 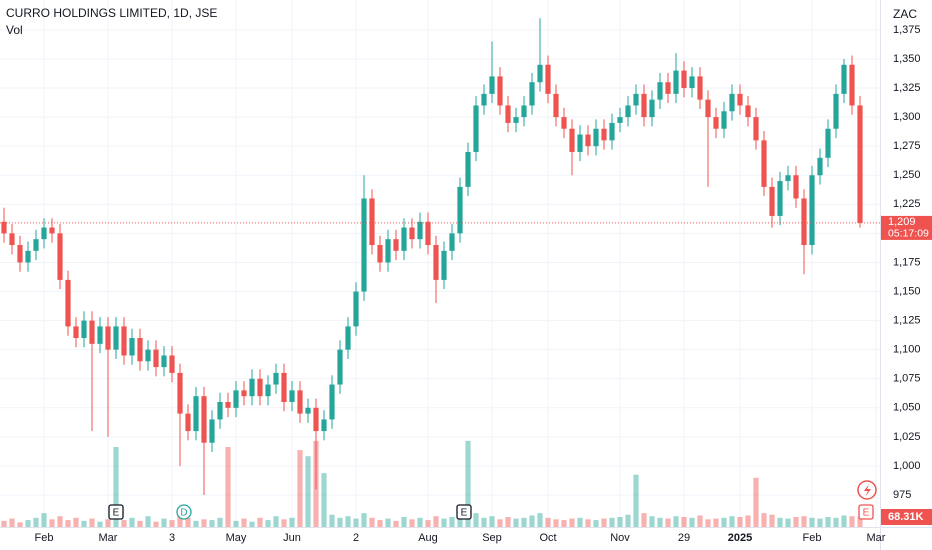 What do you see at coordinates (907, 146) in the screenshot?
I see `y-tick-label: 1,275` at bounding box center [907, 146].